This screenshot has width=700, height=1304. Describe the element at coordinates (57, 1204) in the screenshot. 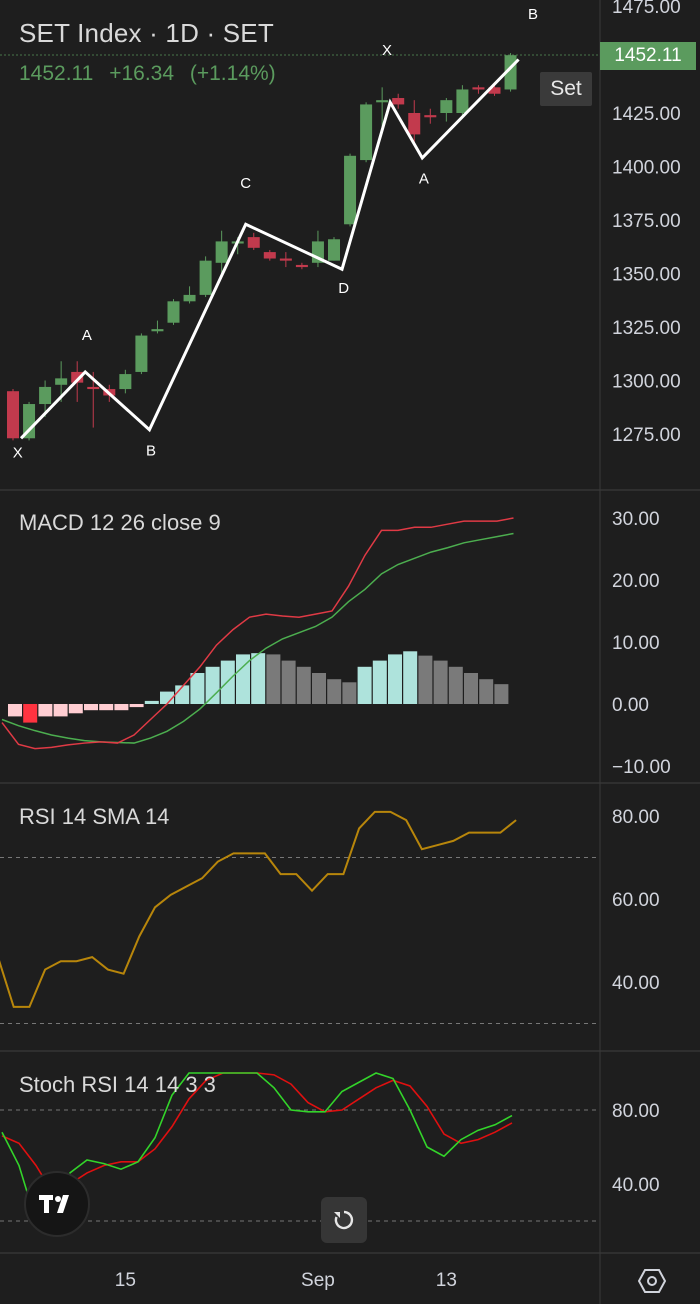

I see `tradingview-logo-icon` at that location.